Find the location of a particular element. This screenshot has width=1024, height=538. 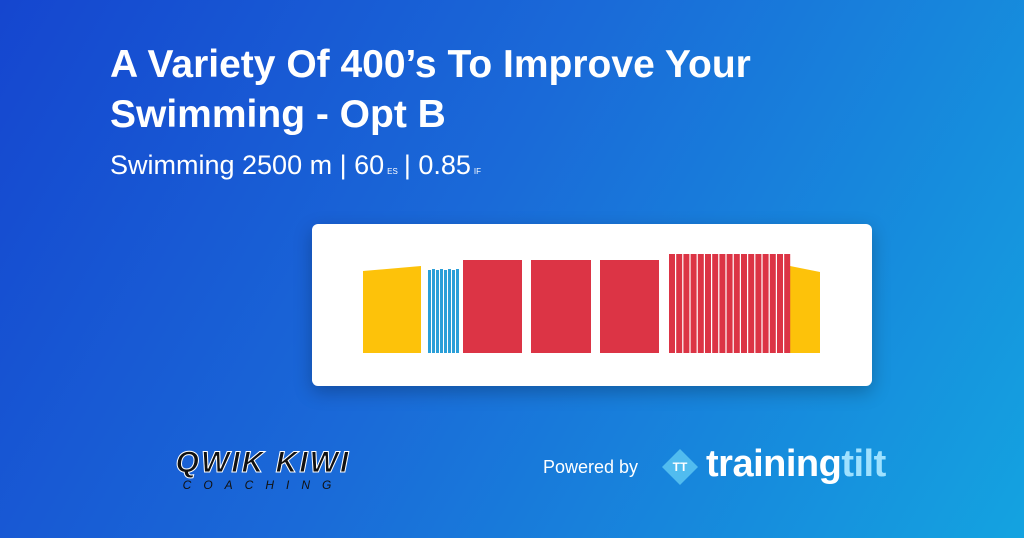

if-unit: IF is located at coordinates (477, 171).